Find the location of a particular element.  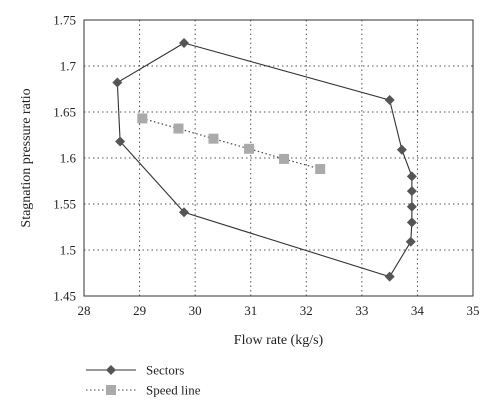

x-tick-labels: 28 29 30 31 32 33 34 35 is located at coordinates (279, 310).